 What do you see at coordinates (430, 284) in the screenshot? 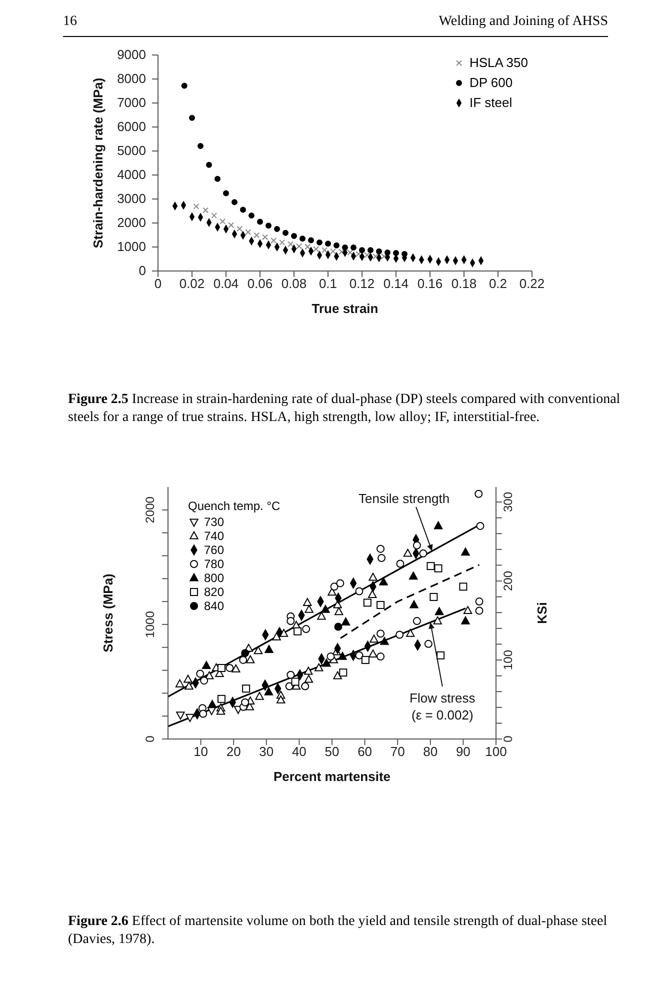
I see `x-tick-label: 0.16` at bounding box center [430, 284].